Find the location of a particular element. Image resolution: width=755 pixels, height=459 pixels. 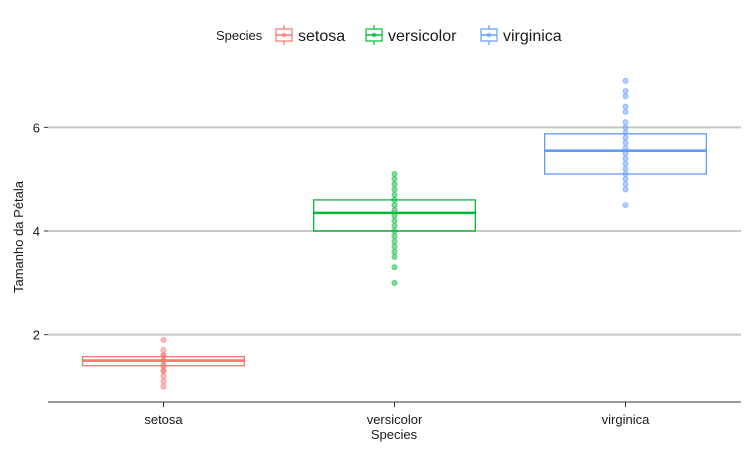

y-tick-label: 4 is located at coordinates (36, 231).